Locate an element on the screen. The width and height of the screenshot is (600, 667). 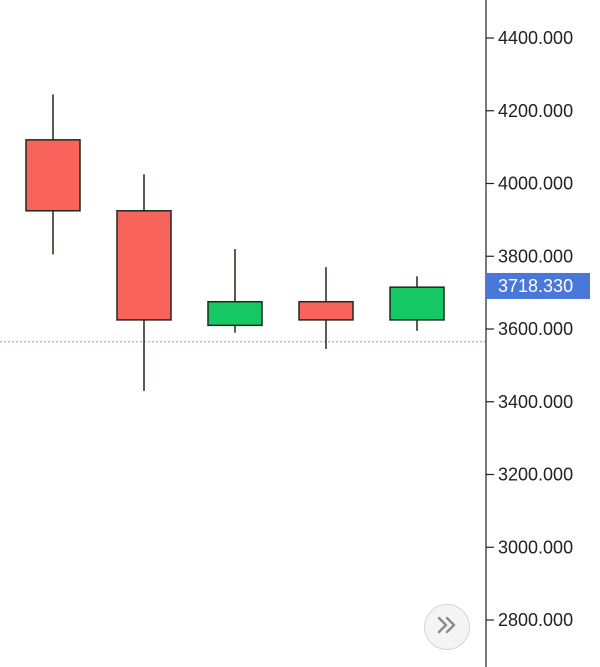
axis-tick-label: 3600.000 is located at coordinates (535, 329).